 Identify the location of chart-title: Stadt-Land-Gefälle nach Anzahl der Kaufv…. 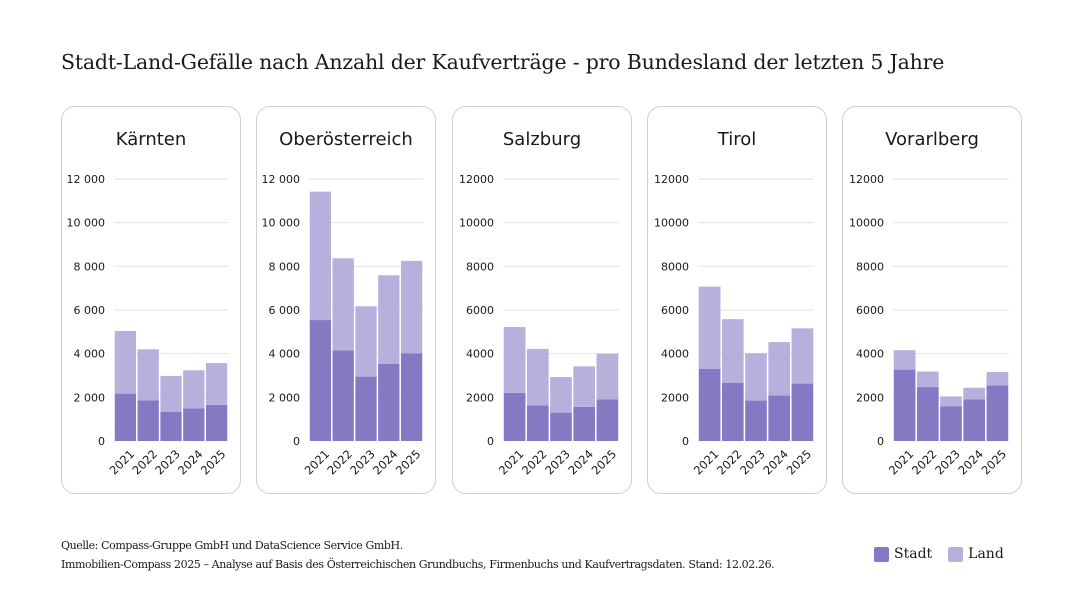
(503, 62).